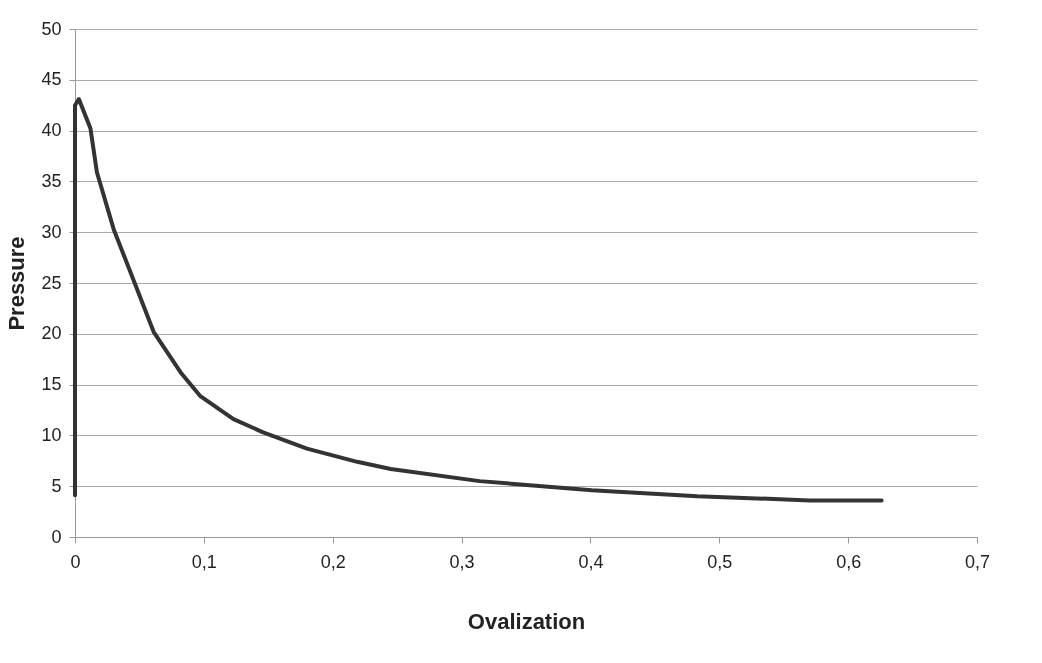 The height and width of the screenshot is (663, 1042). What do you see at coordinates (51, 180) in the screenshot?
I see `y-tick-label: 35` at bounding box center [51, 180].